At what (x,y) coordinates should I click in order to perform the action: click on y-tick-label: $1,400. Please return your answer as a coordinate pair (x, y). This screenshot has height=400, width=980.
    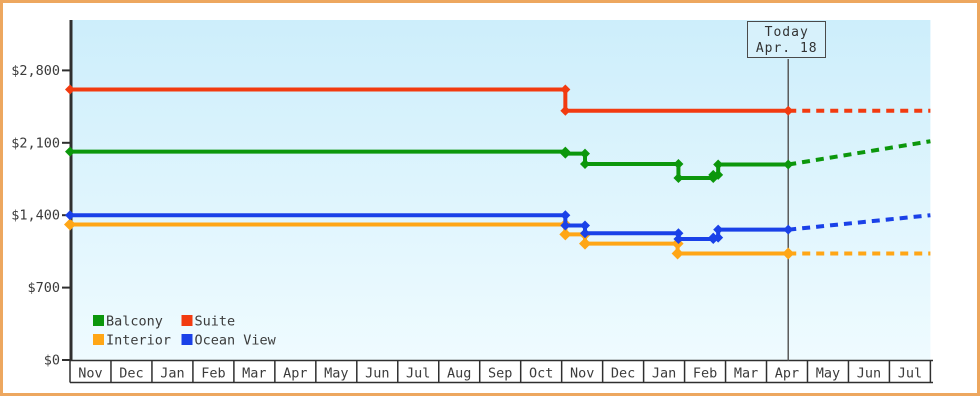
    Looking at the image, I should click on (35, 216).